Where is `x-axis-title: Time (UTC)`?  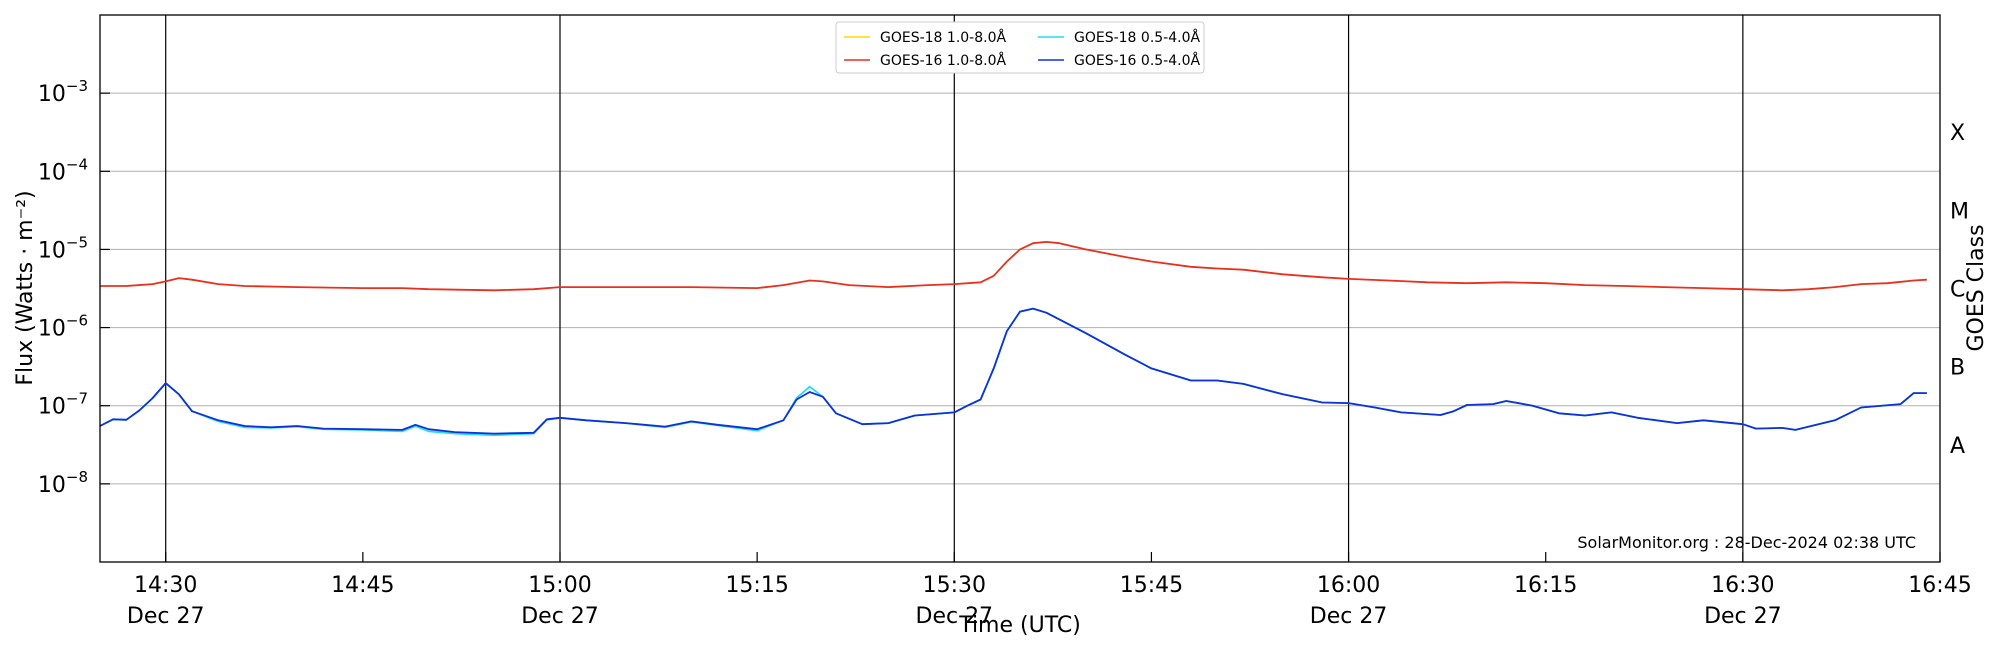
x-axis-title: Time (UTC) is located at coordinates (1019, 625).